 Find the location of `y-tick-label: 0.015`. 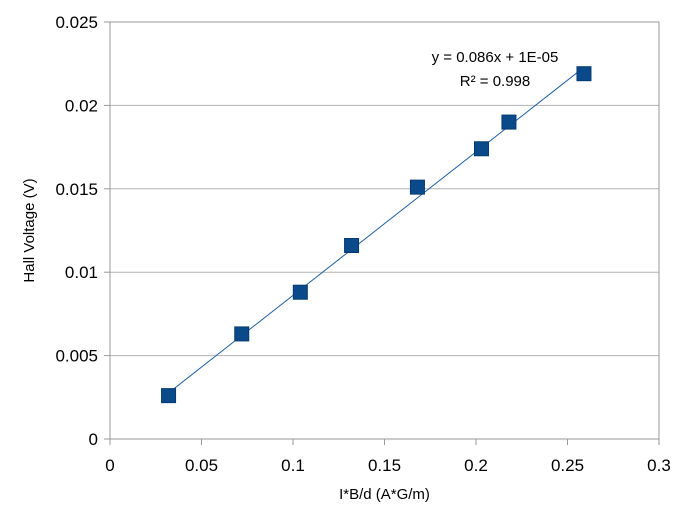

y-tick-label: 0.015 is located at coordinates (76, 189).